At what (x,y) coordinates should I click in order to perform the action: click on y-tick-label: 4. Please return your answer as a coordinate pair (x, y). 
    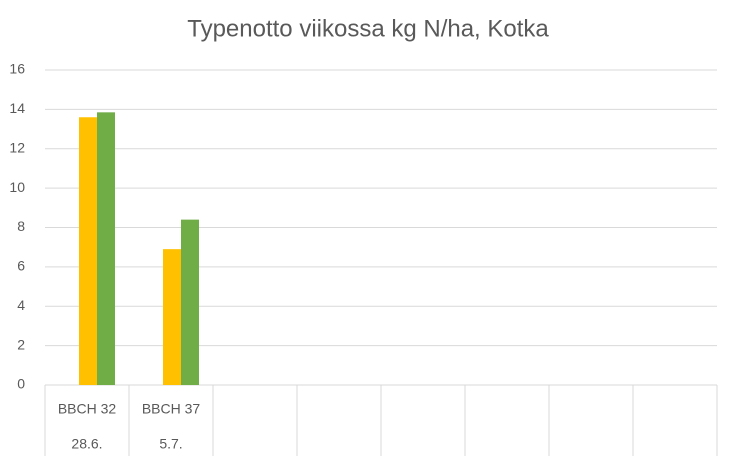
    Looking at the image, I should click on (21, 305).